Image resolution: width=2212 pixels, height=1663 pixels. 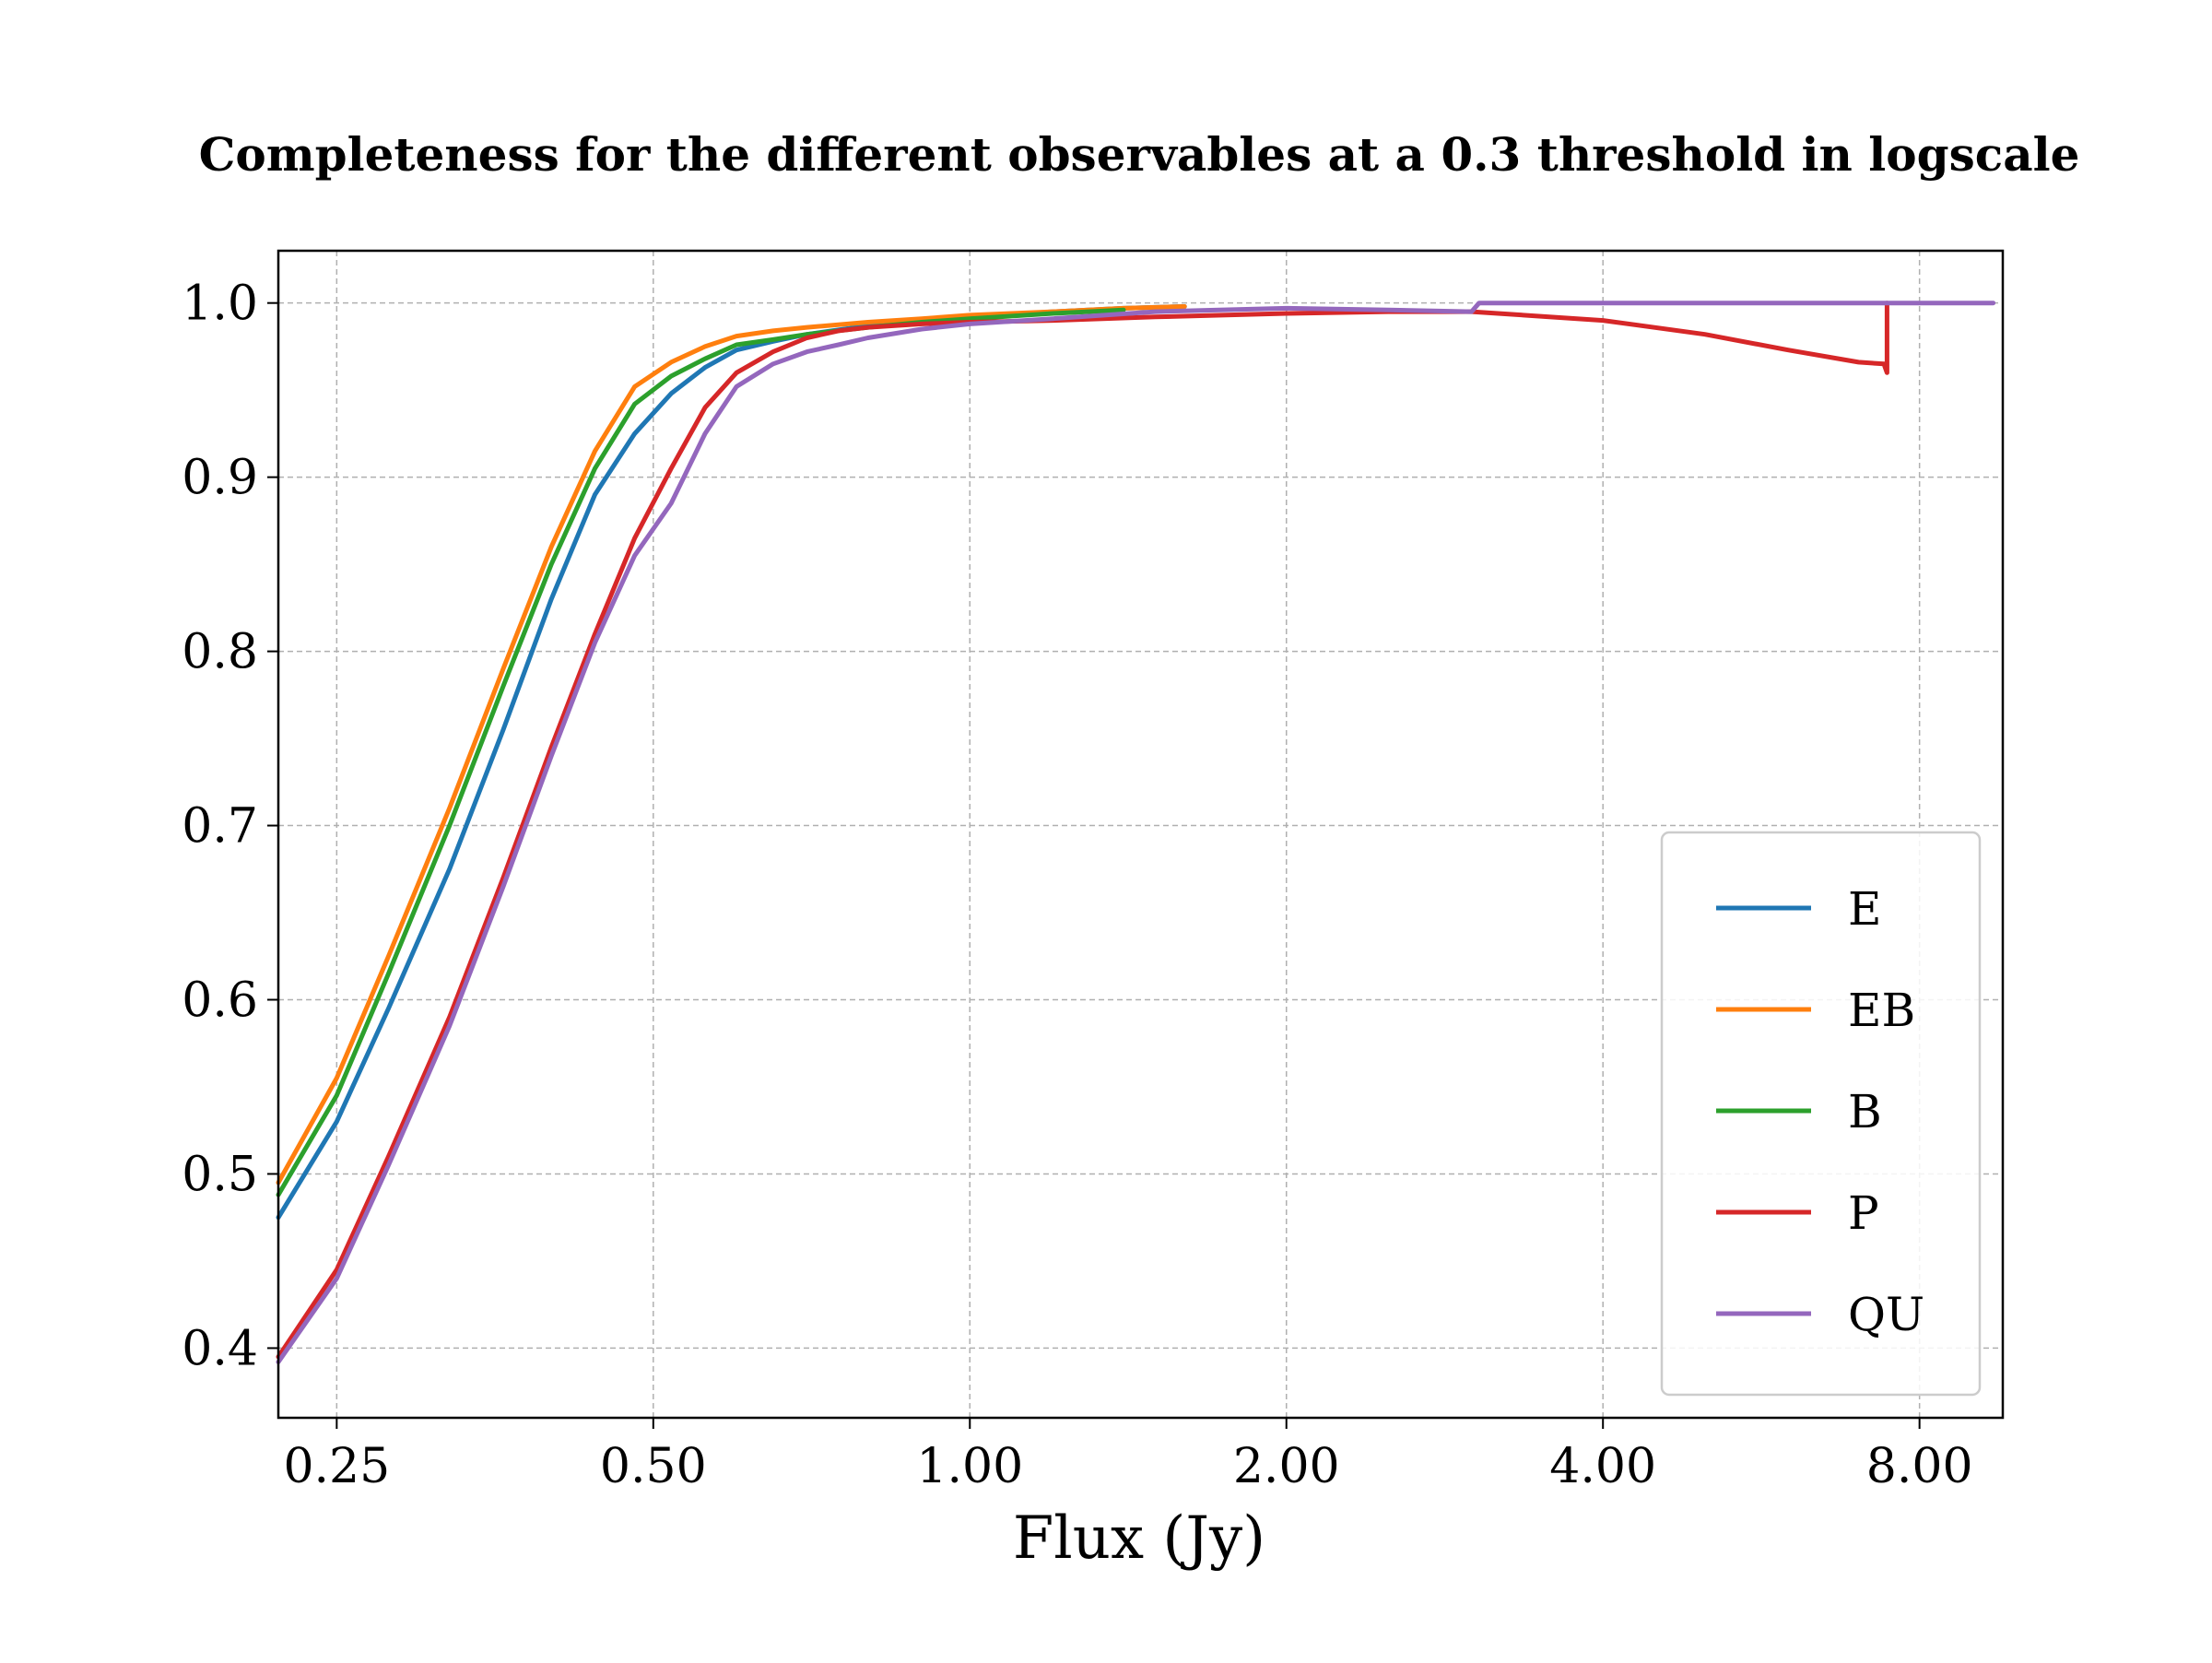 What do you see at coordinates (1865, 1111) in the screenshot?
I see `legend-label-b: B` at bounding box center [1865, 1111].